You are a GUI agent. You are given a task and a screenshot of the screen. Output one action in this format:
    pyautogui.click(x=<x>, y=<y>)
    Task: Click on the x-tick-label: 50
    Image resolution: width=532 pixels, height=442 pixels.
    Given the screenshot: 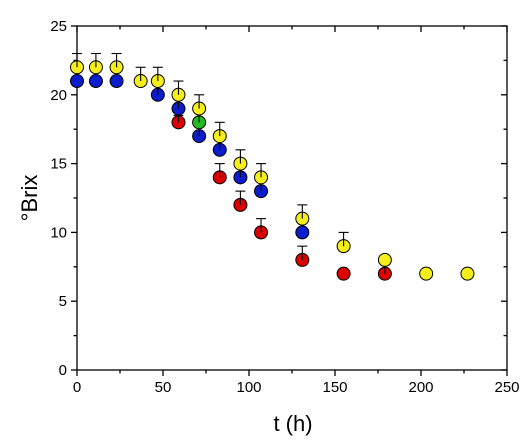 What is the action you would take?
    pyautogui.click(x=163, y=387)
    